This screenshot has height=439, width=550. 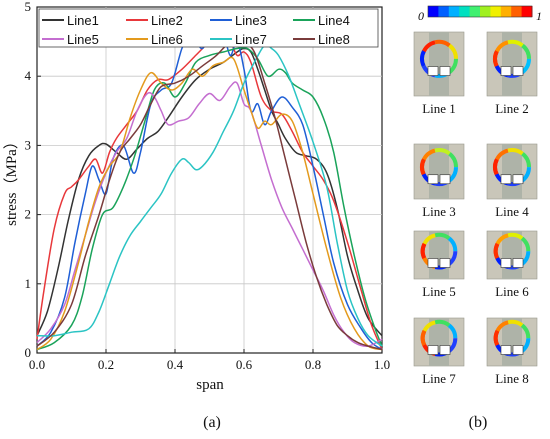 I want to click on thumbnail-label: Line 3, so click(x=439, y=211).